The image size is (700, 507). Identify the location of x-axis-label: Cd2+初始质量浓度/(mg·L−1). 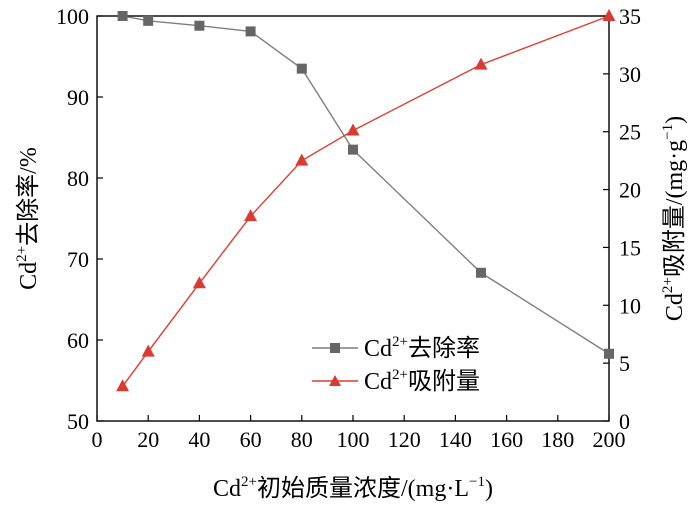
(353, 488).